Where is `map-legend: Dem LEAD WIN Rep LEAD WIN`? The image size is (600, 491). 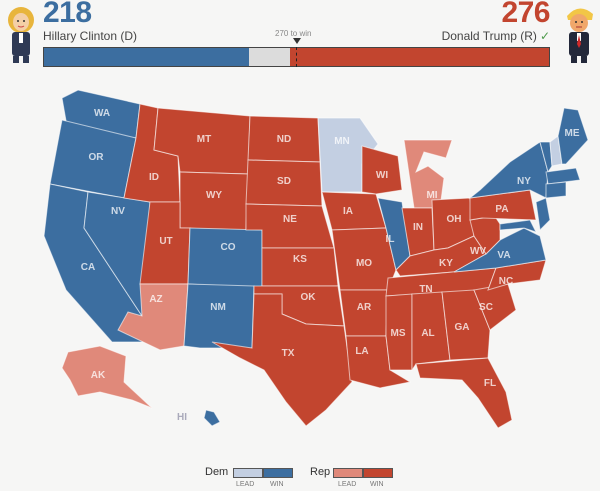 map-legend: Dem LEAD WIN Rep LEAD WIN is located at coordinates (300, 475).